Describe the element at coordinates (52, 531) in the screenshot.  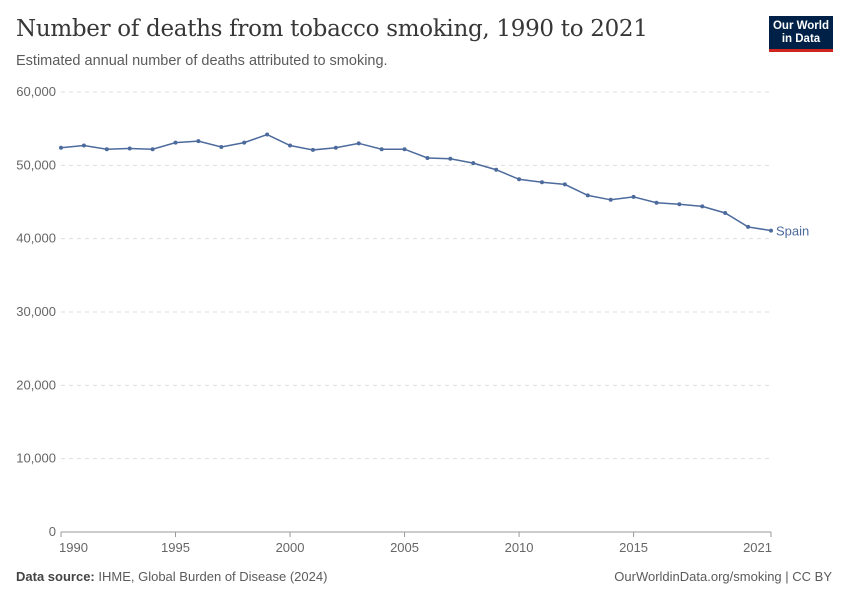
I see `y-tick-label: 0` at that location.